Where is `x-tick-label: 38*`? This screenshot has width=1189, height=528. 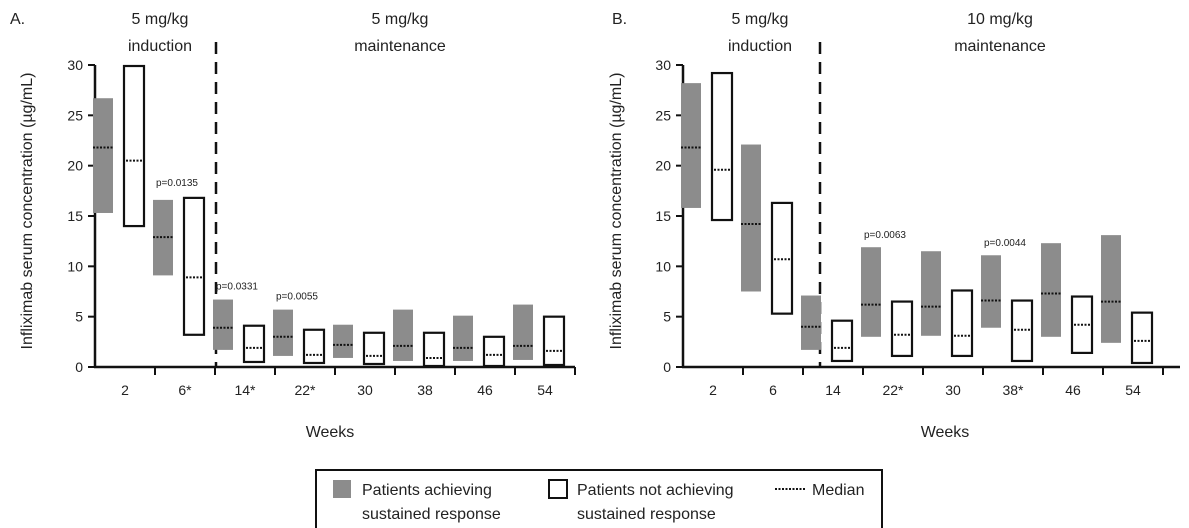 x-tick-label: 38* is located at coordinates (1013, 390).